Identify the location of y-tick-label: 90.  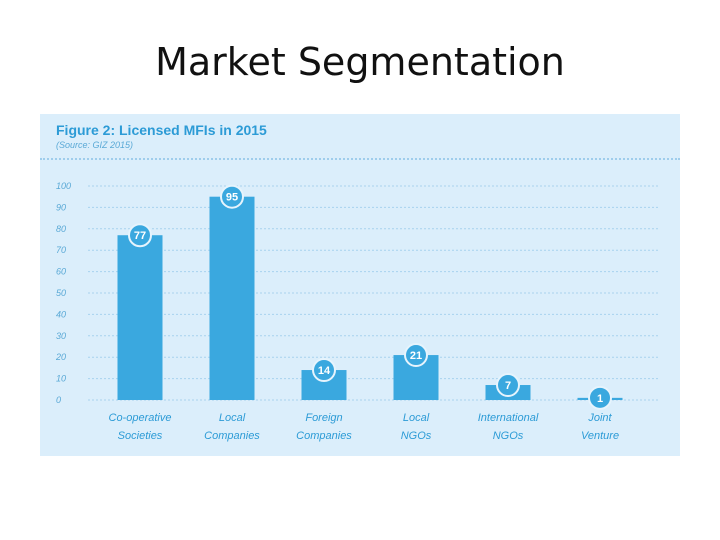
(61, 207).